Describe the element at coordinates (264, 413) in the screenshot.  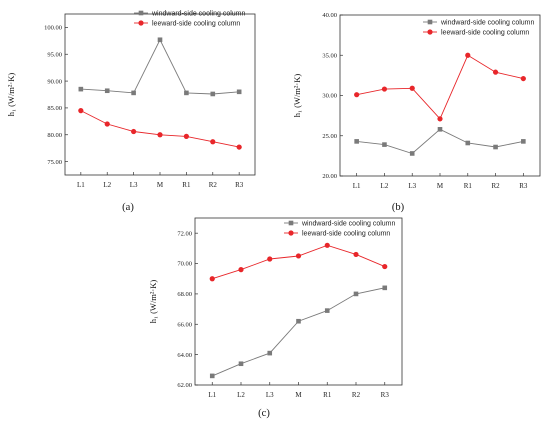
I see `chart-c-caption: (c)` at that location.